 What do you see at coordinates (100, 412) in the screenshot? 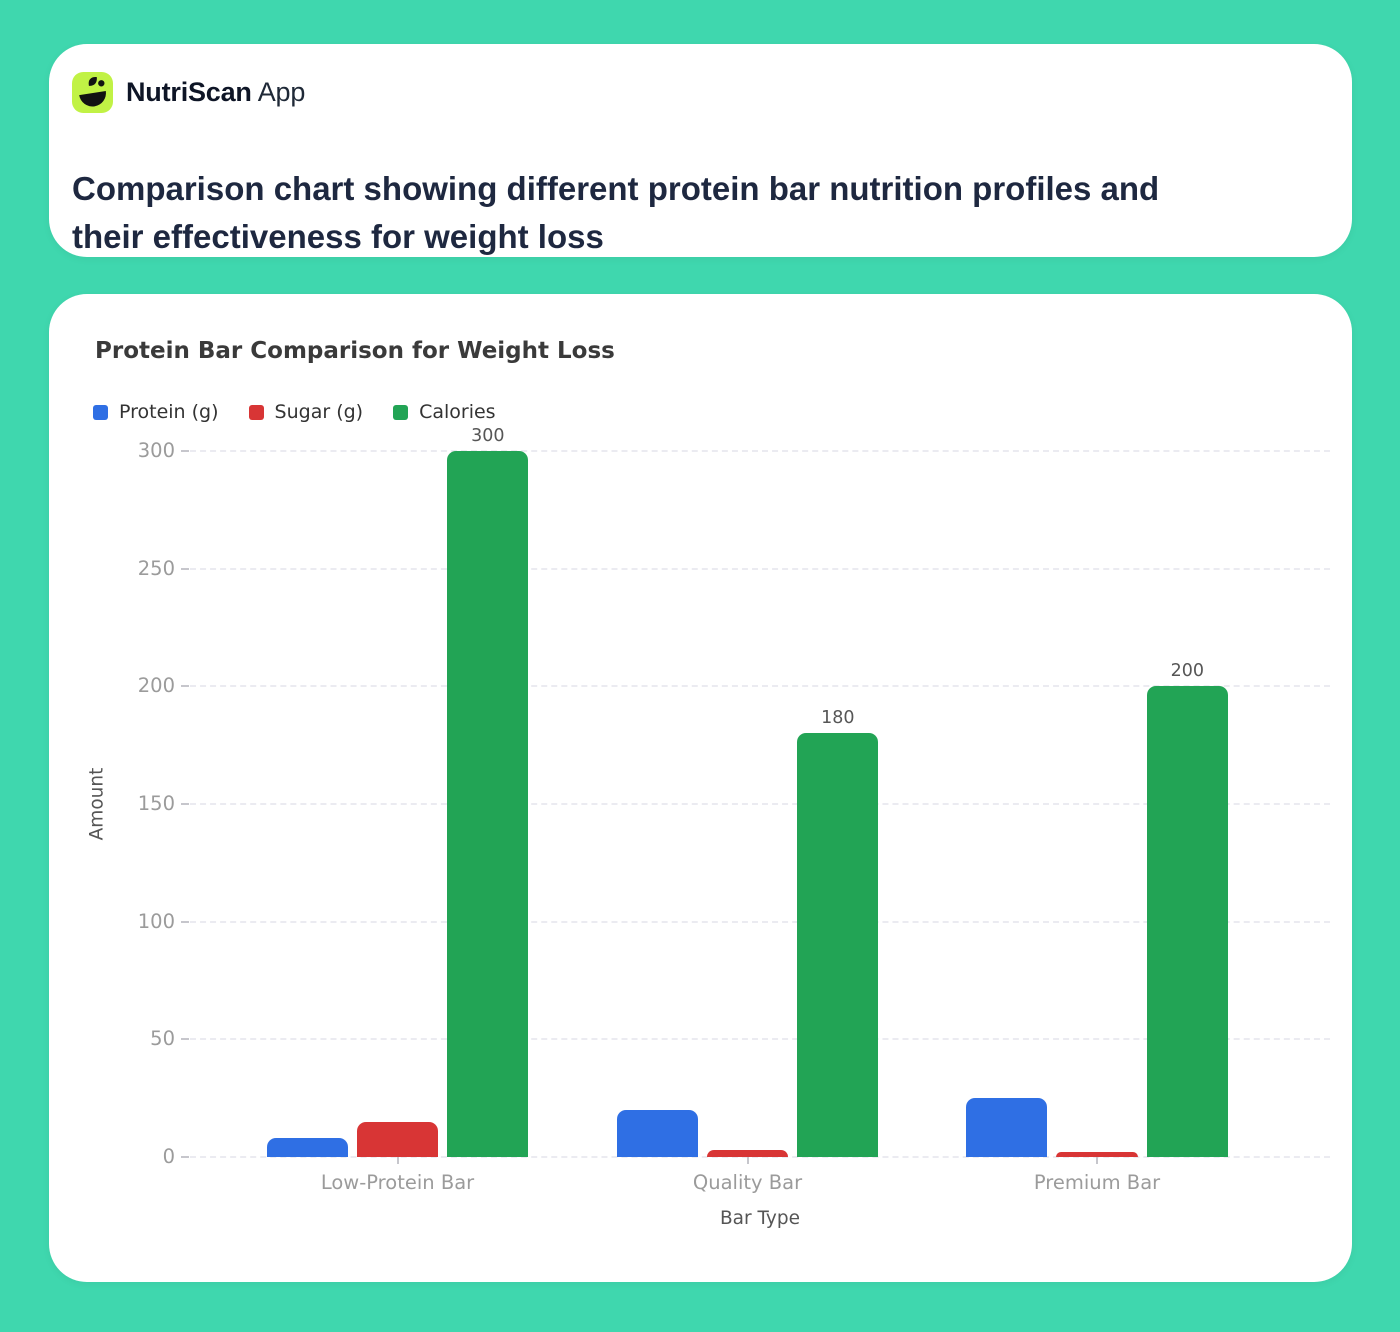
I see `legend-swatch-protein-g` at bounding box center [100, 412].